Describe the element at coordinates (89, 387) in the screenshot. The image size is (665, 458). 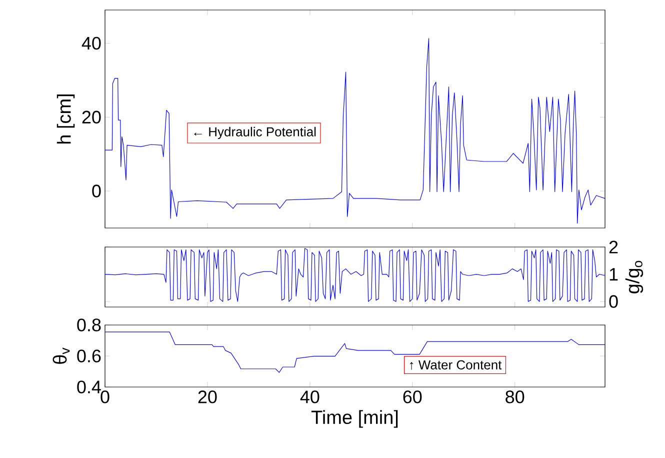
I see `y-tick-label: 0.4` at that location.